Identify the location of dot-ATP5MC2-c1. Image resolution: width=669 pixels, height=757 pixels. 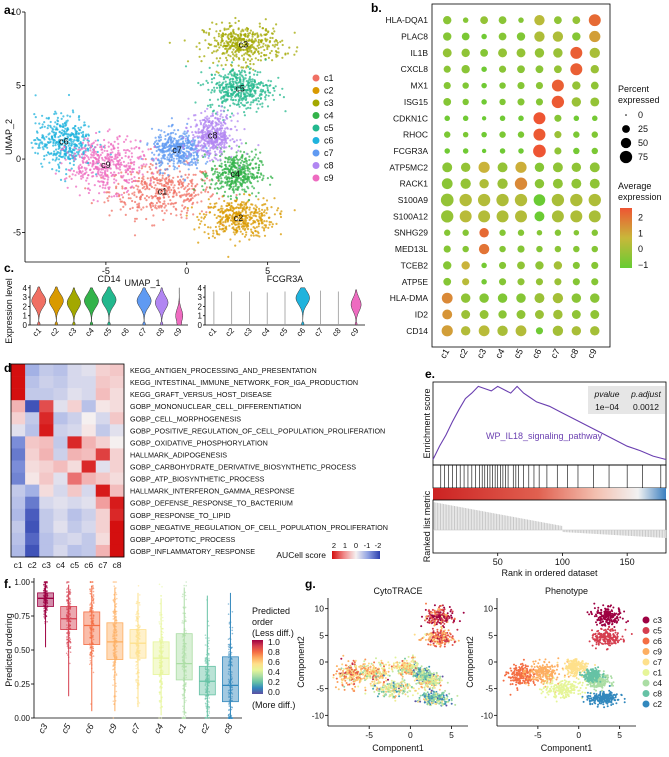
(447, 167).